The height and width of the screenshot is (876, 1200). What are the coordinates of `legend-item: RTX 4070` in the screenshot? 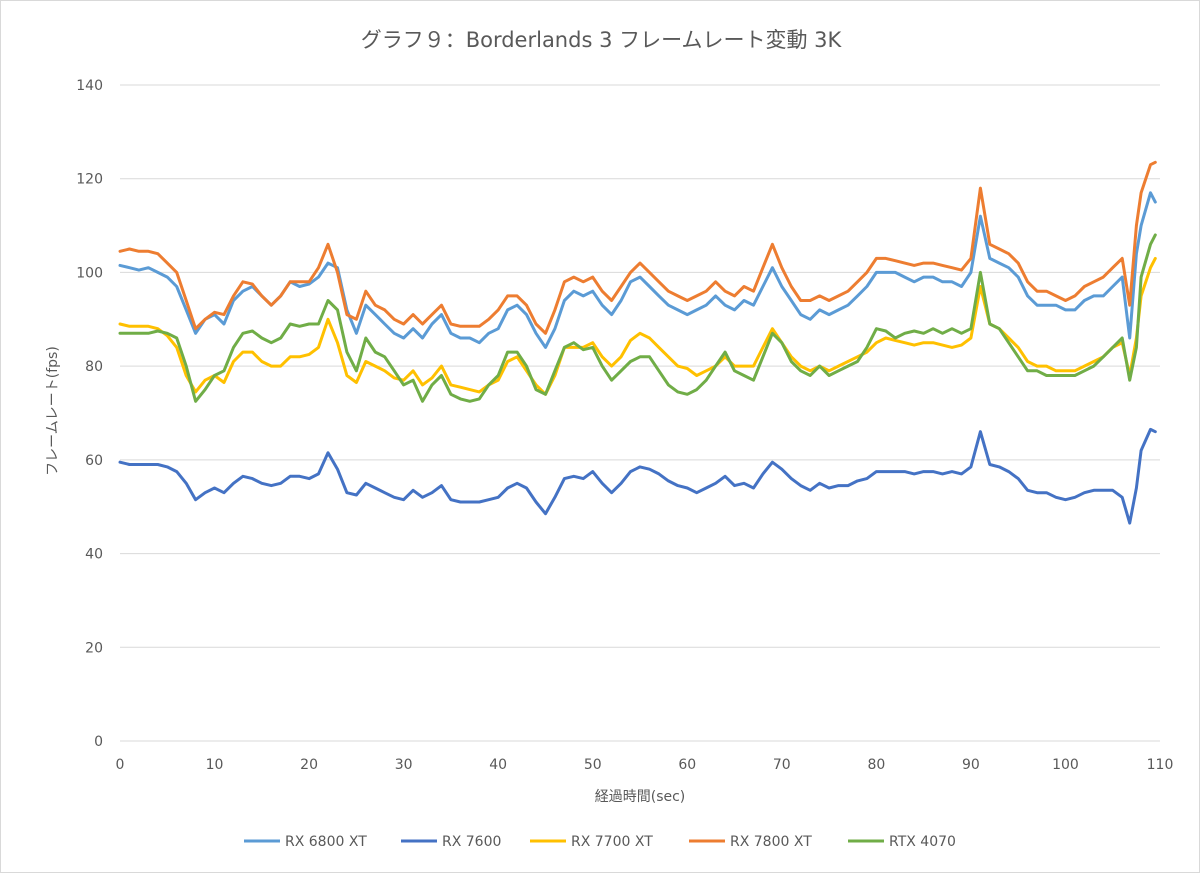 It's located at (902, 842).